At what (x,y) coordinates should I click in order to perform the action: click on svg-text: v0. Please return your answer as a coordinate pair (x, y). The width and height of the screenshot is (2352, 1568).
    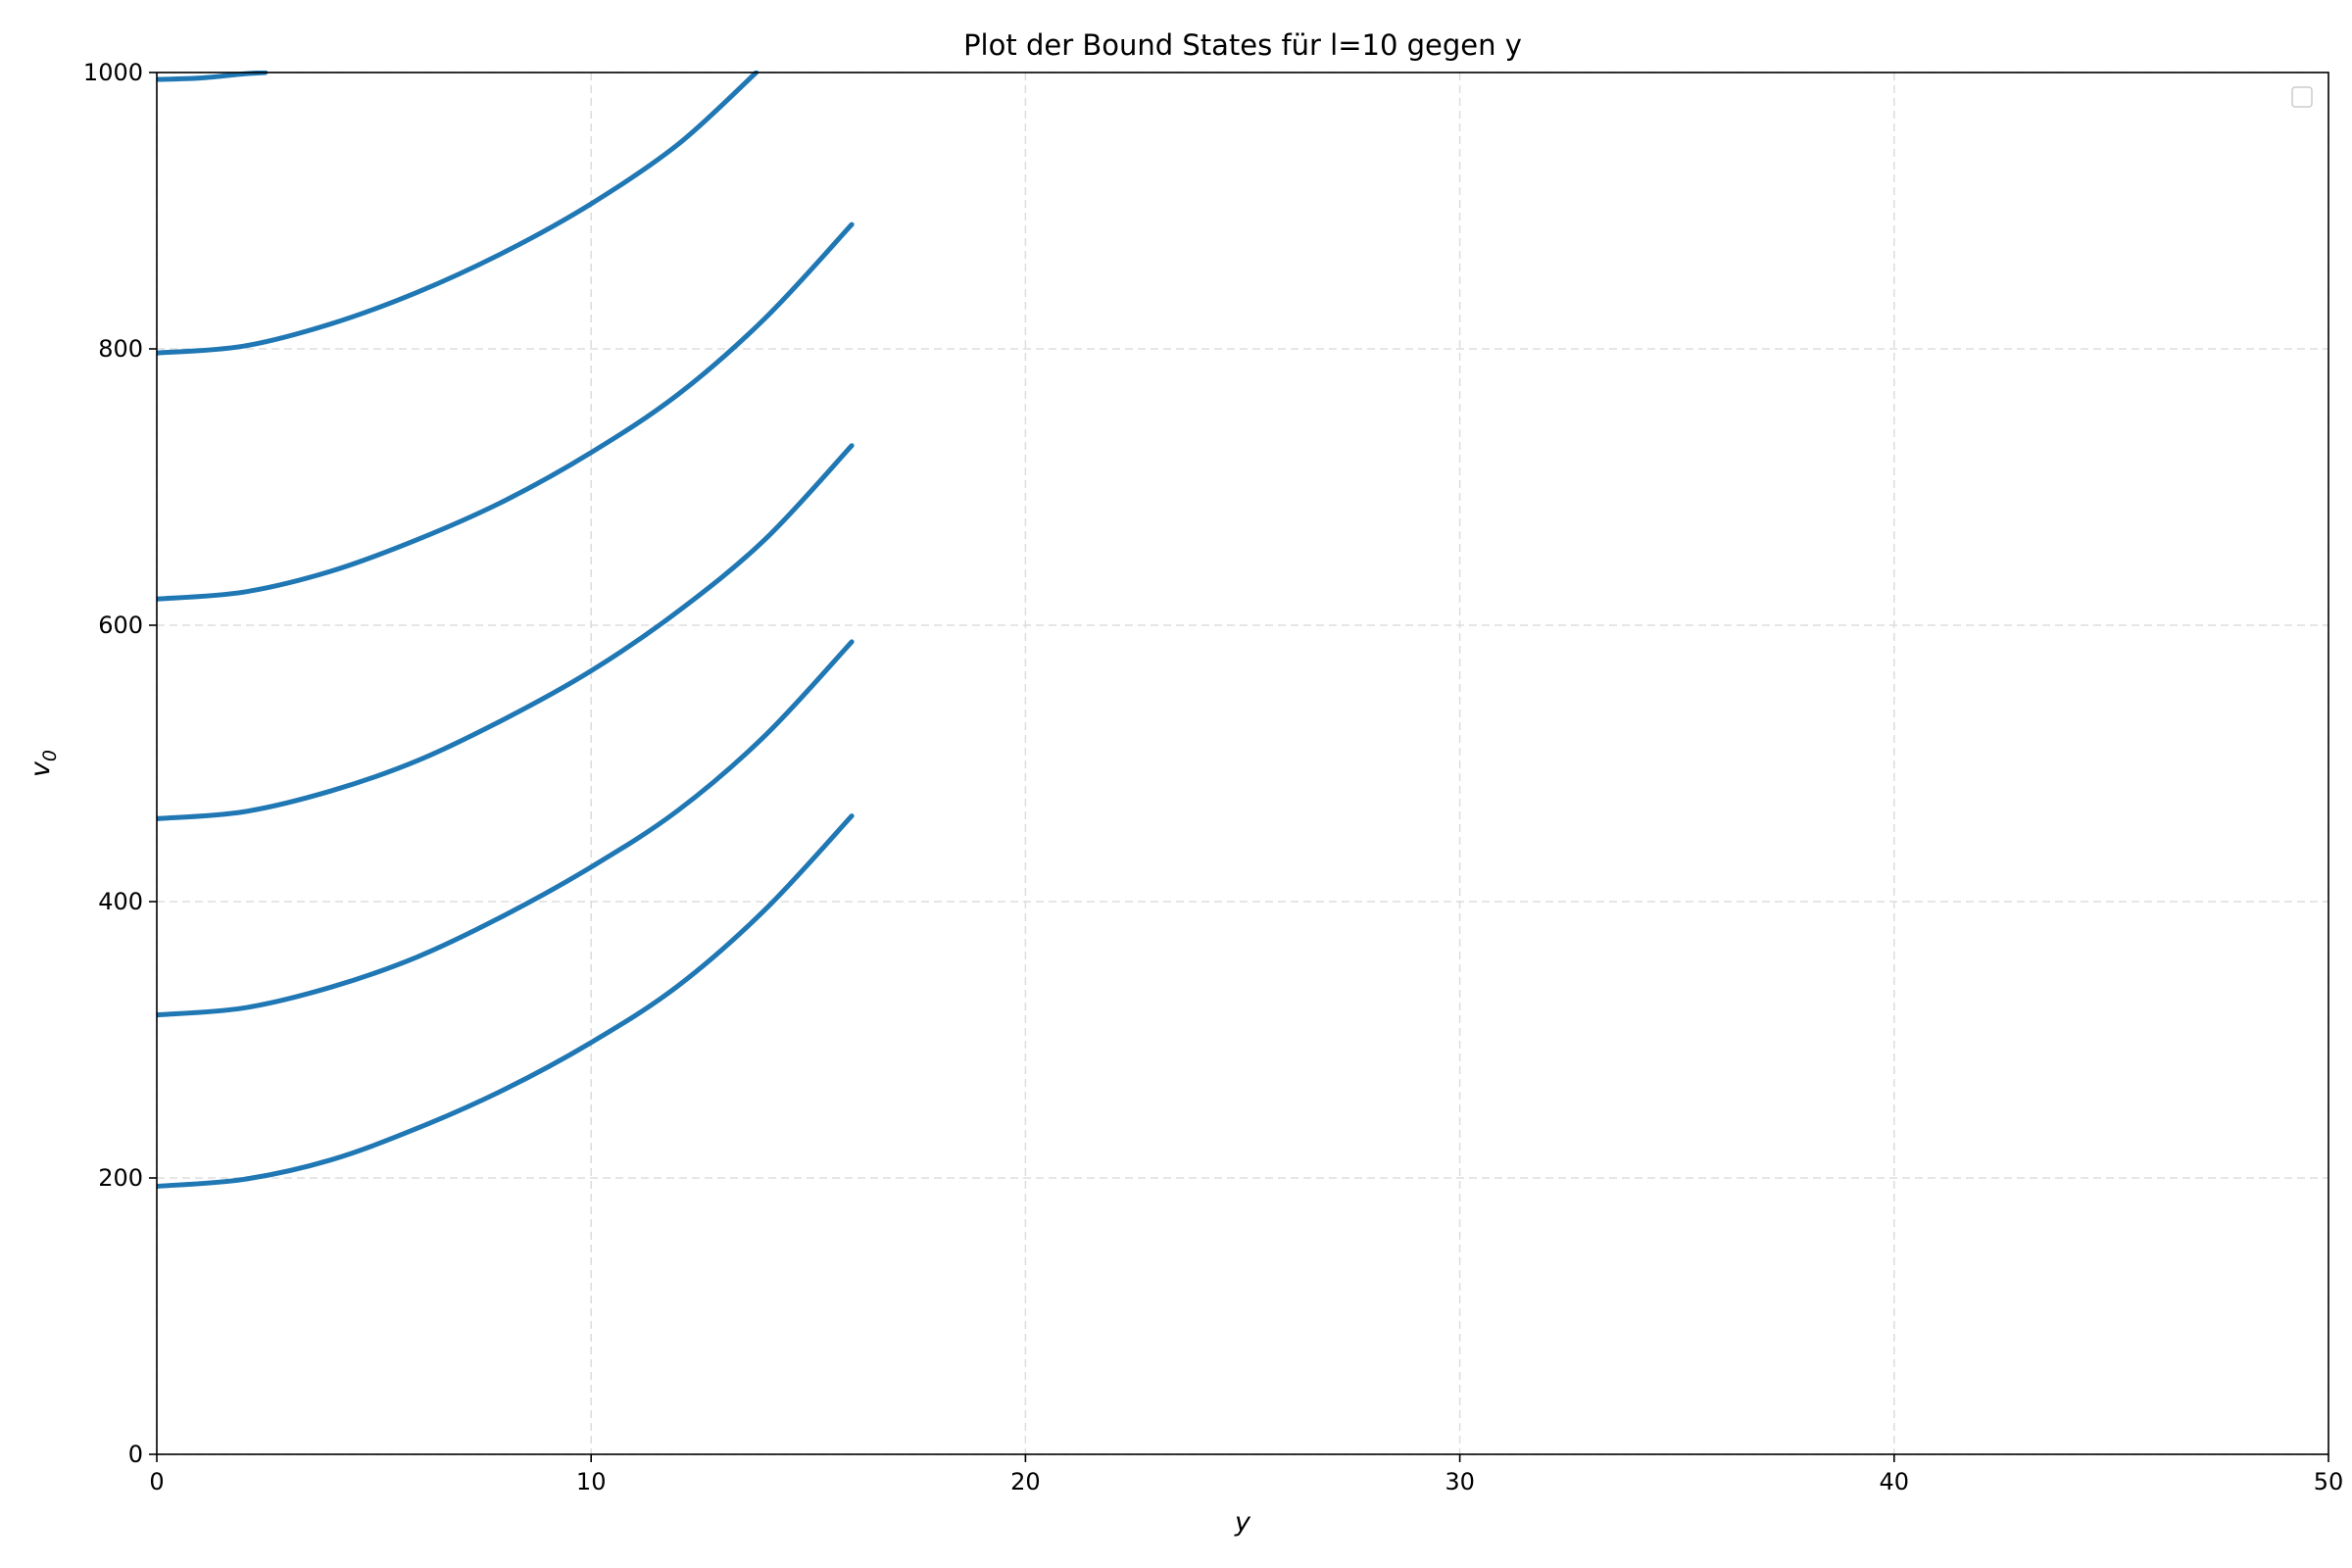
    Looking at the image, I should click on (43, 763).